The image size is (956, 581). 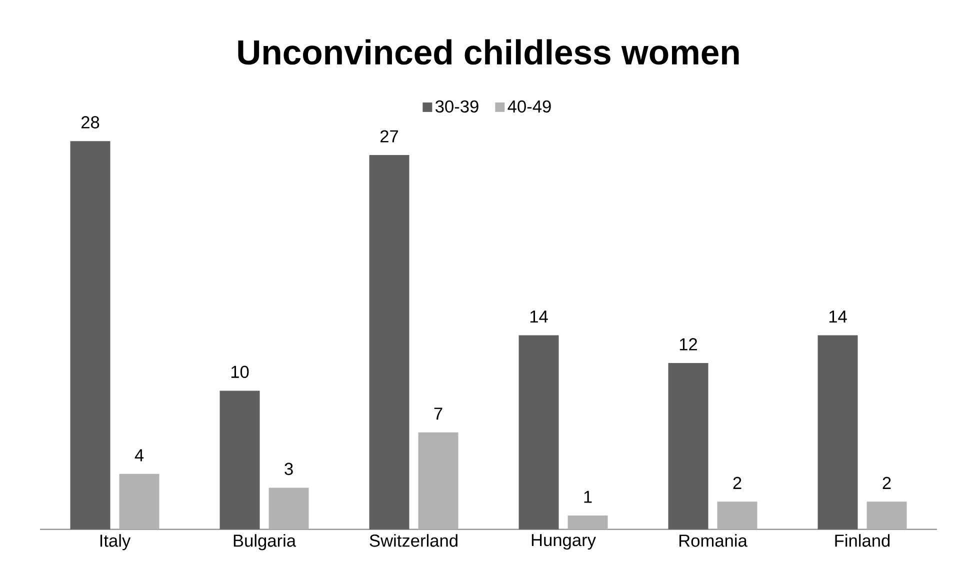 What do you see at coordinates (713, 540) in the screenshot?
I see `x-tick-label: Romania` at bounding box center [713, 540].